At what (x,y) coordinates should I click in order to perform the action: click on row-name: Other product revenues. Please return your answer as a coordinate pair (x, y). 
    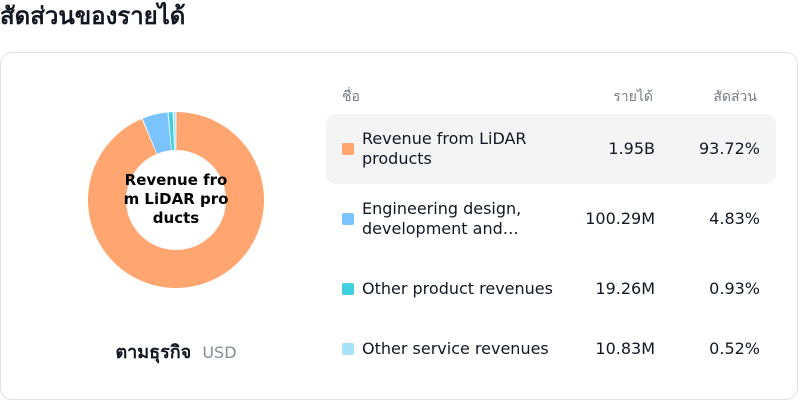
    Looking at the image, I should click on (457, 288).